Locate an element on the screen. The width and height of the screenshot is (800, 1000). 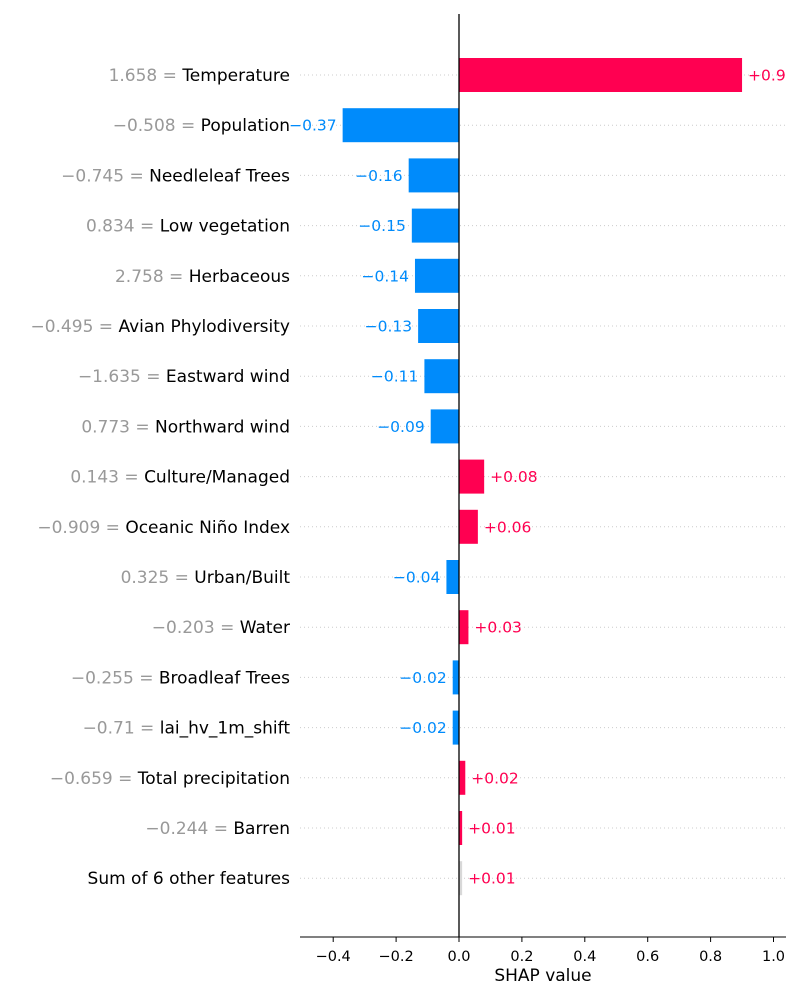
bar-value-label: −0.14 is located at coordinates (385, 276).